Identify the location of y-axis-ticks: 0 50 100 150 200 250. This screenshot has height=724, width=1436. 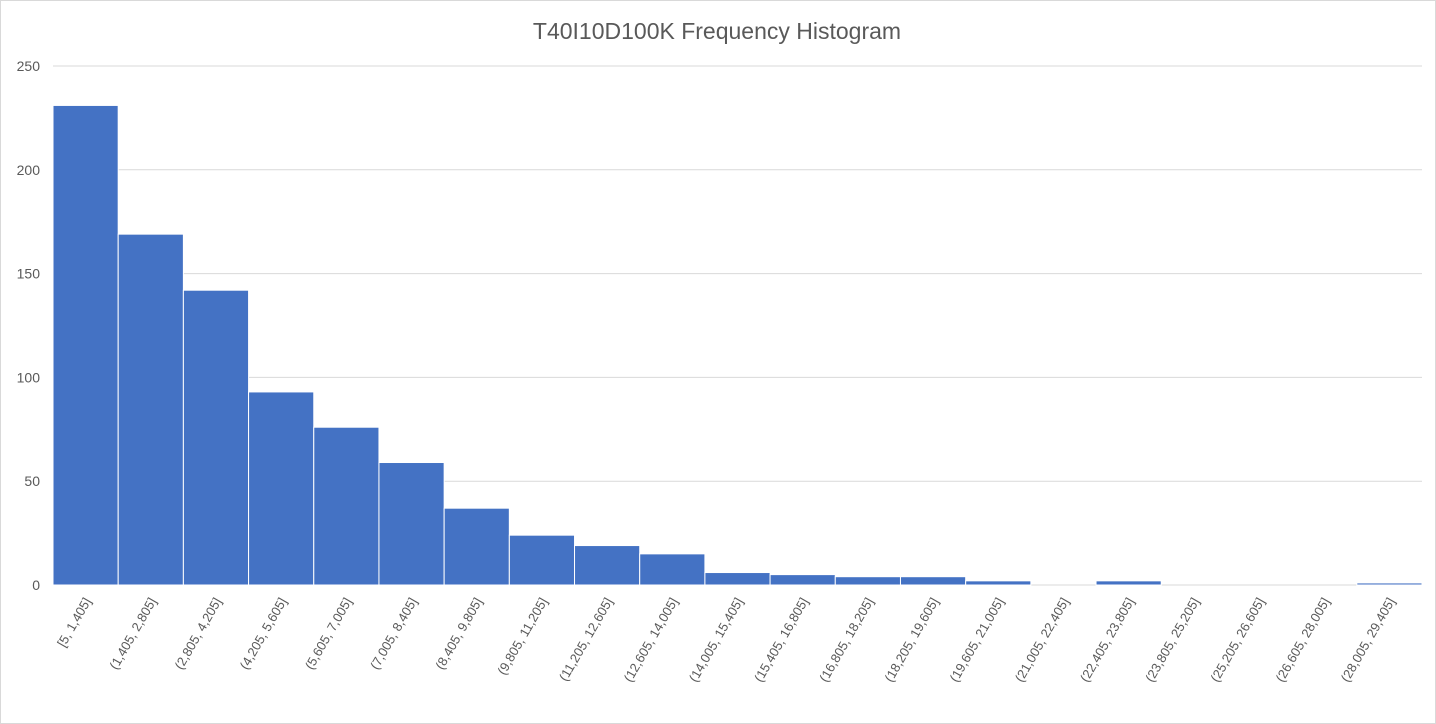
(29, 325).